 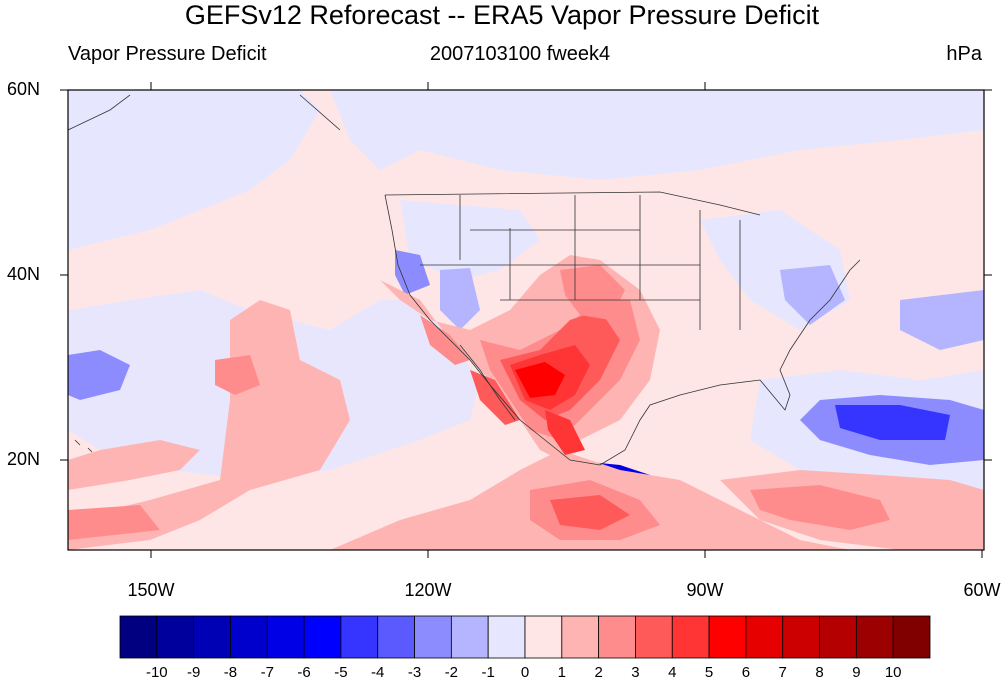 What do you see at coordinates (414, 672) in the screenshot?
I see `colorbar-tick-label: -3` at bounding box center [414, 672].